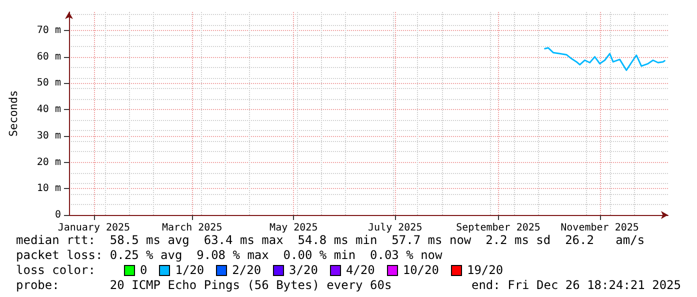 The width and height of the screenshot is (697, 297). I want to click on y-tick-label: 10 m, so click(48, 188).